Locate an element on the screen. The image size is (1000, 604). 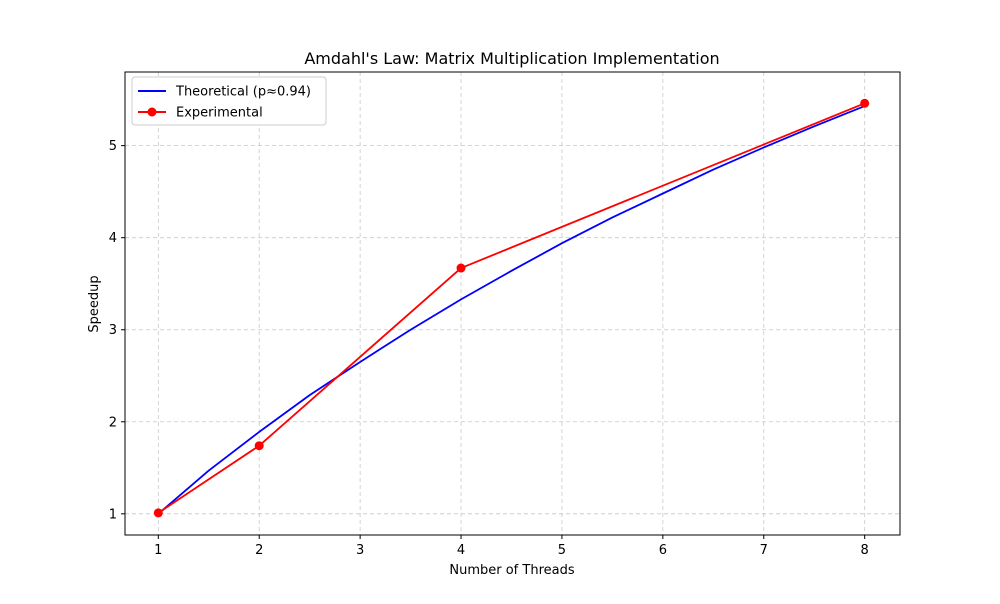
x-tick-label: 3 is located at coordinates (360, 550).